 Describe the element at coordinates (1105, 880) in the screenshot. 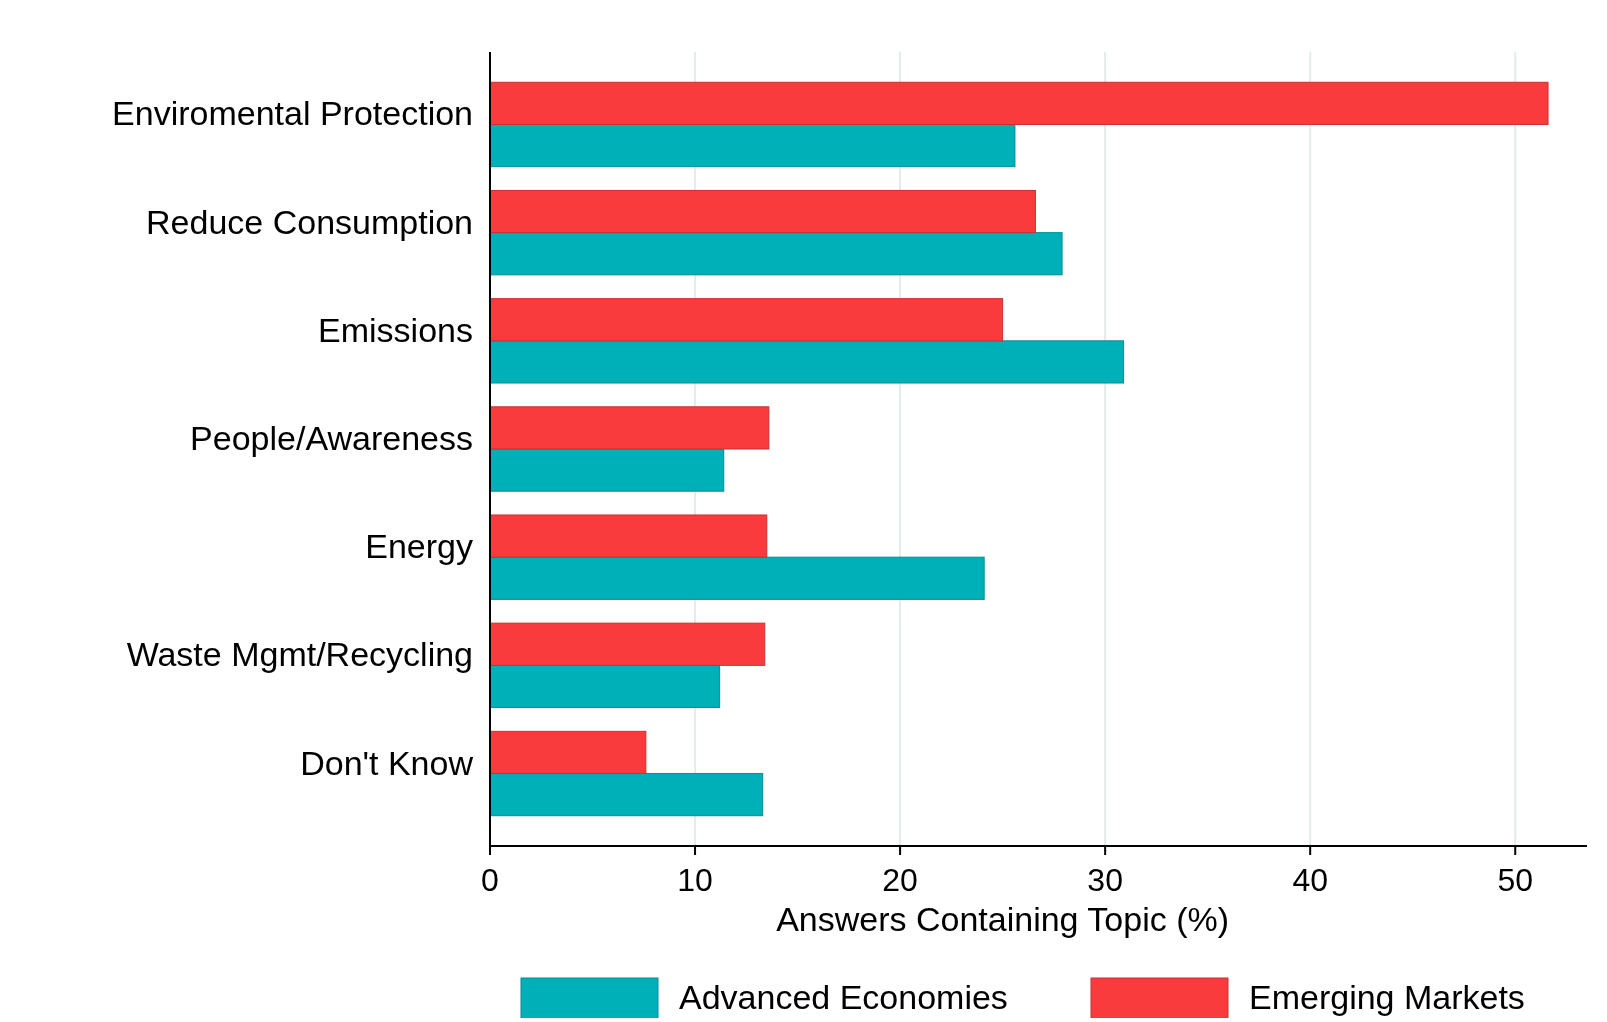

I see `x-tick-label: 30` at that location.